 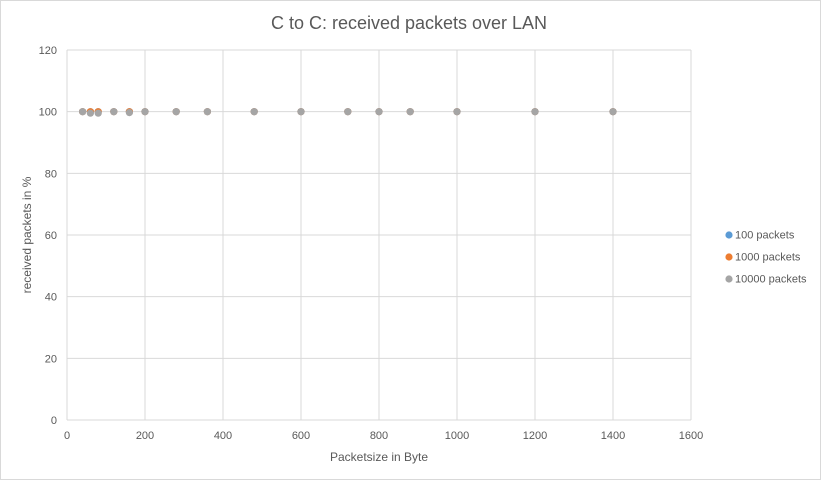 I want to click on x-tick-label: 600, so click(x=301, y=436).